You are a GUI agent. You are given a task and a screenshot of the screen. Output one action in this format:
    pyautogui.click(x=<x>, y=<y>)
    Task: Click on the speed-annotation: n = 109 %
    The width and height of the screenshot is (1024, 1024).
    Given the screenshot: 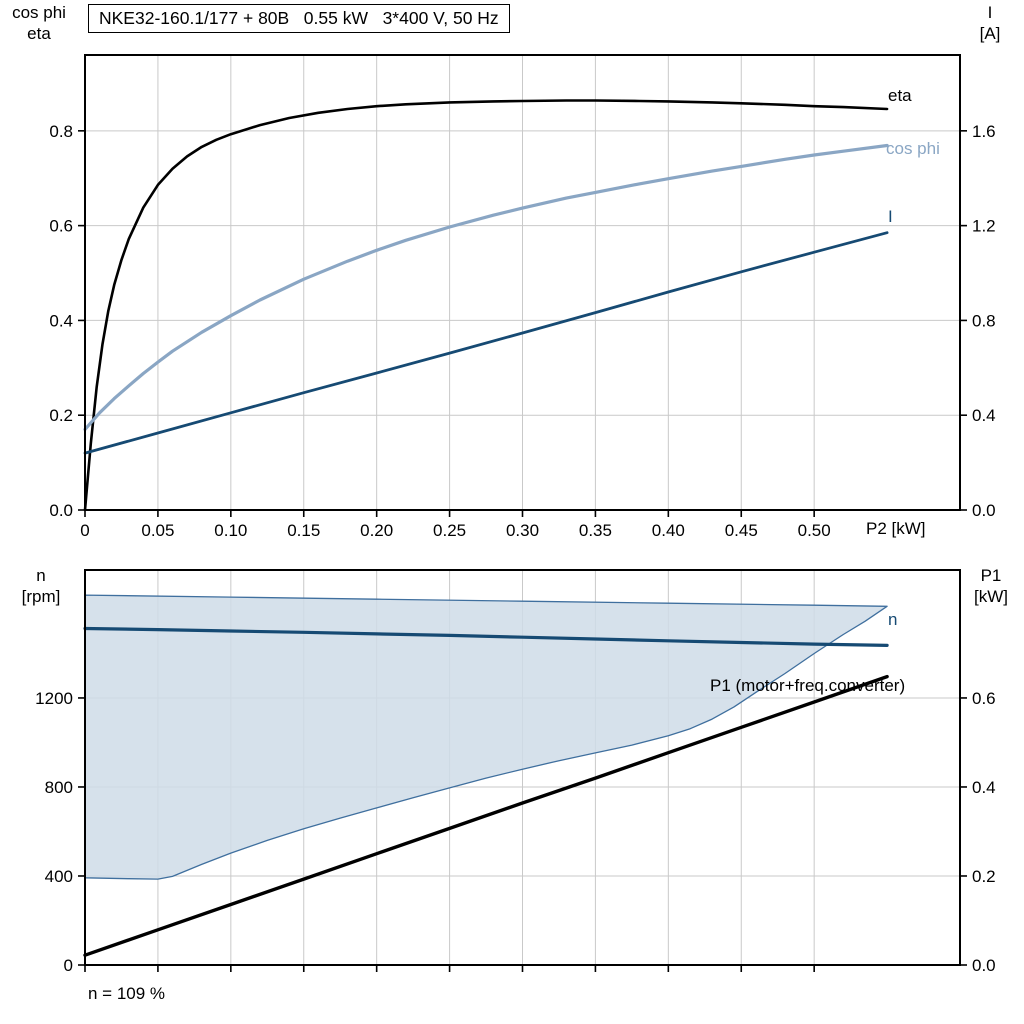 What is the action you would take?
    pyautogui.click(x=127, y=993)
    